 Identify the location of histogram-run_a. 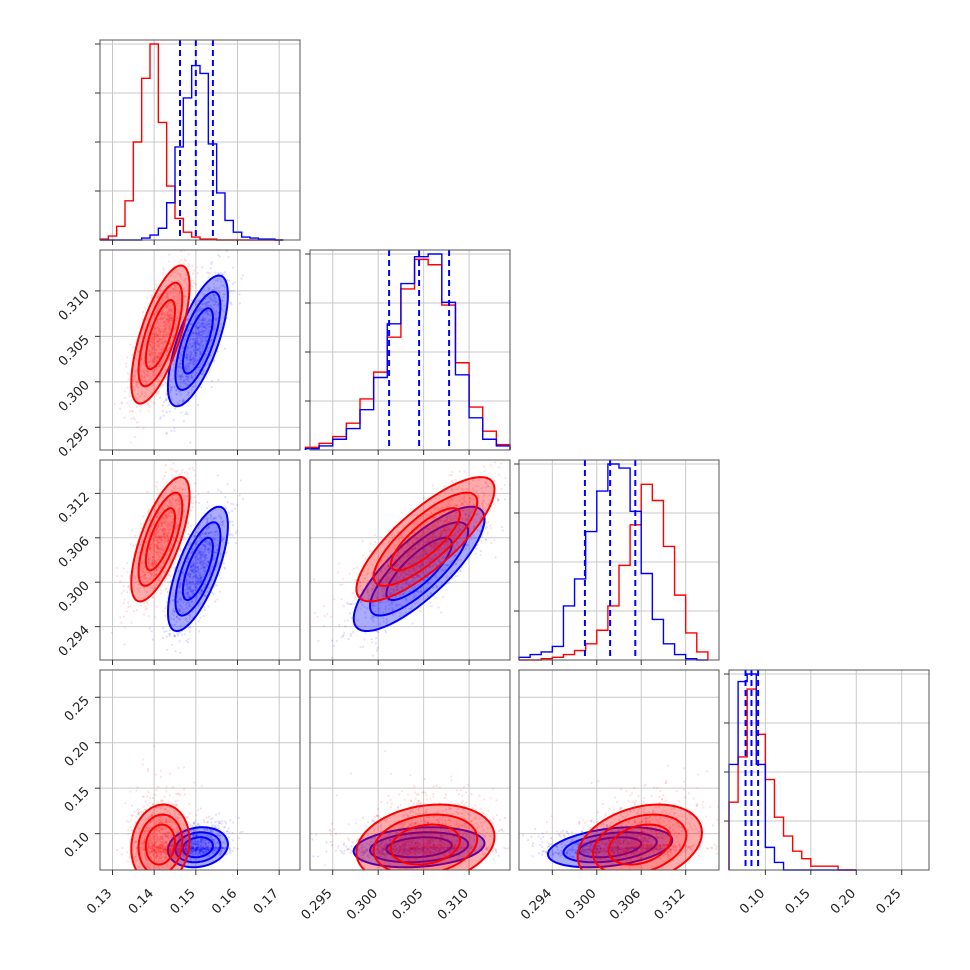
(792, 779).